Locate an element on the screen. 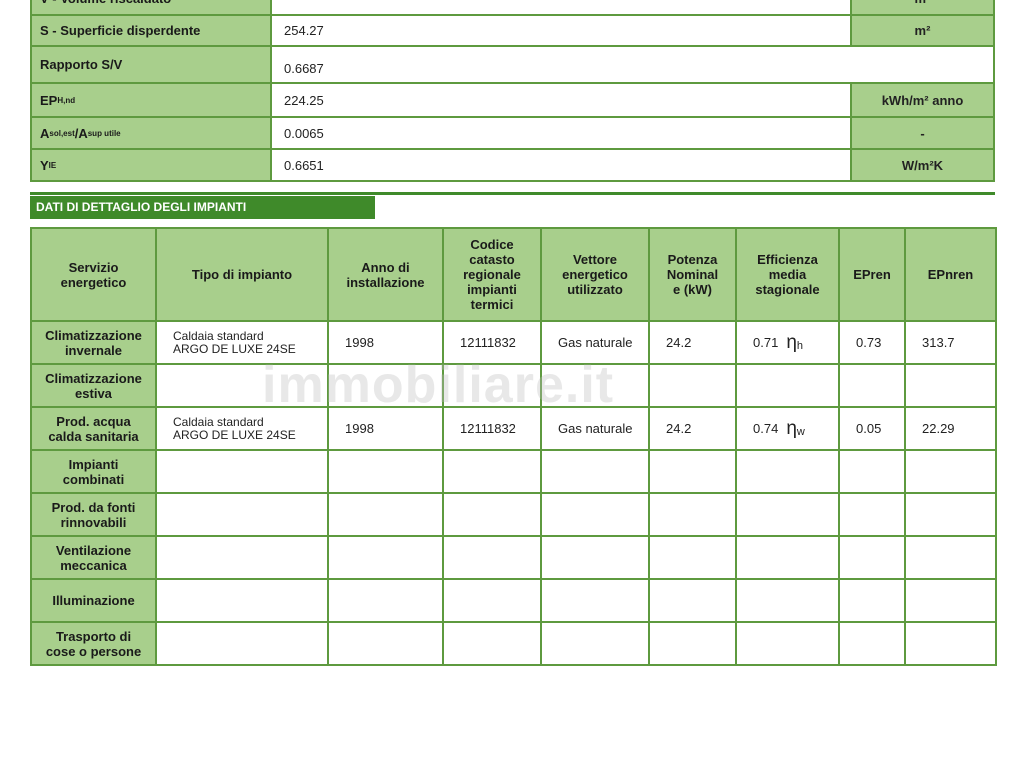 The image size is (1024, 768). summary-unit: kWh/m² anno is located at coordinates (922, 100).